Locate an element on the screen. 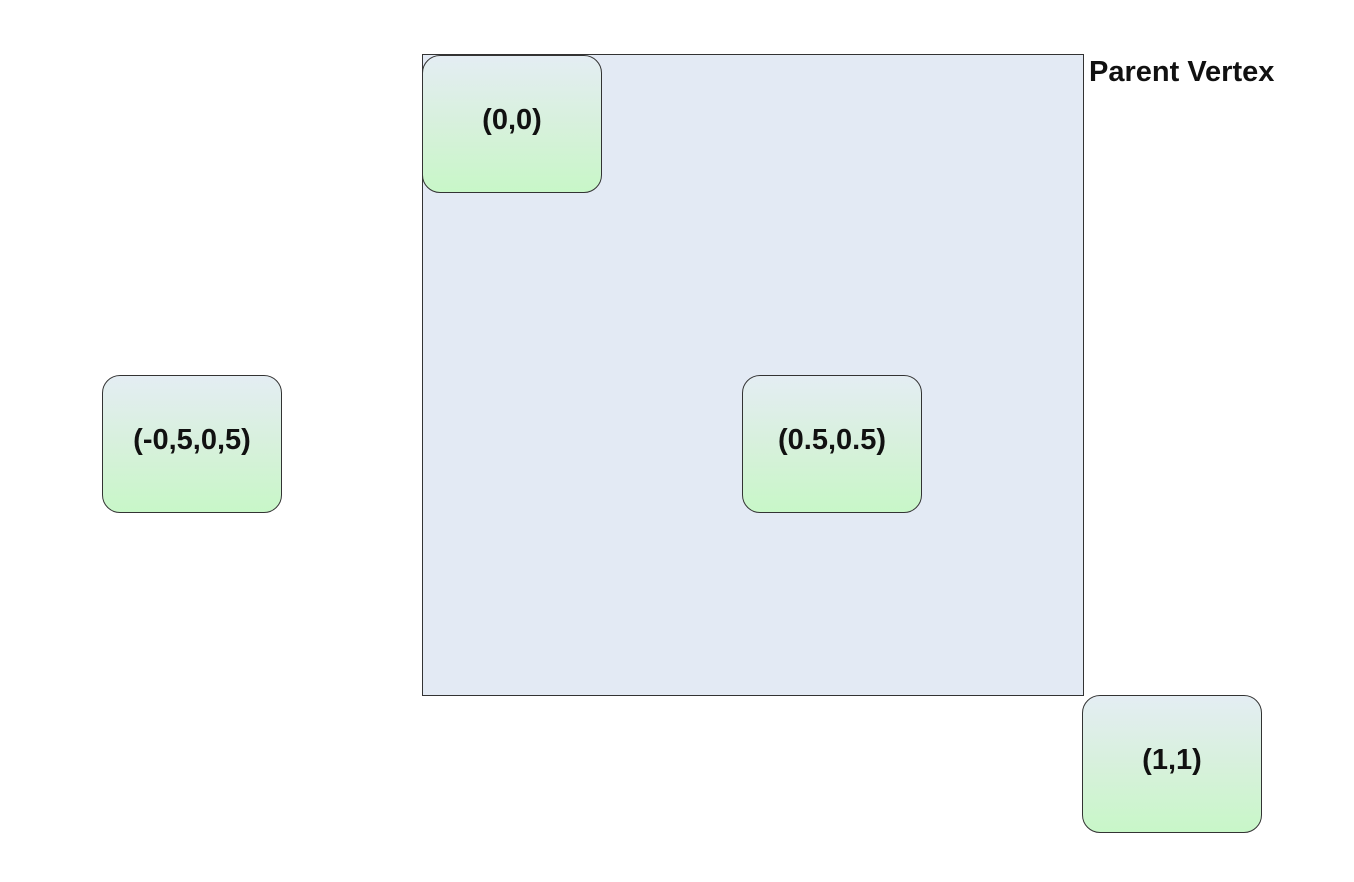 The width and height of the screenshot is (1354, 882). child-vertex-bottom-right: (1,1) is located at coordinates (1172, 764).